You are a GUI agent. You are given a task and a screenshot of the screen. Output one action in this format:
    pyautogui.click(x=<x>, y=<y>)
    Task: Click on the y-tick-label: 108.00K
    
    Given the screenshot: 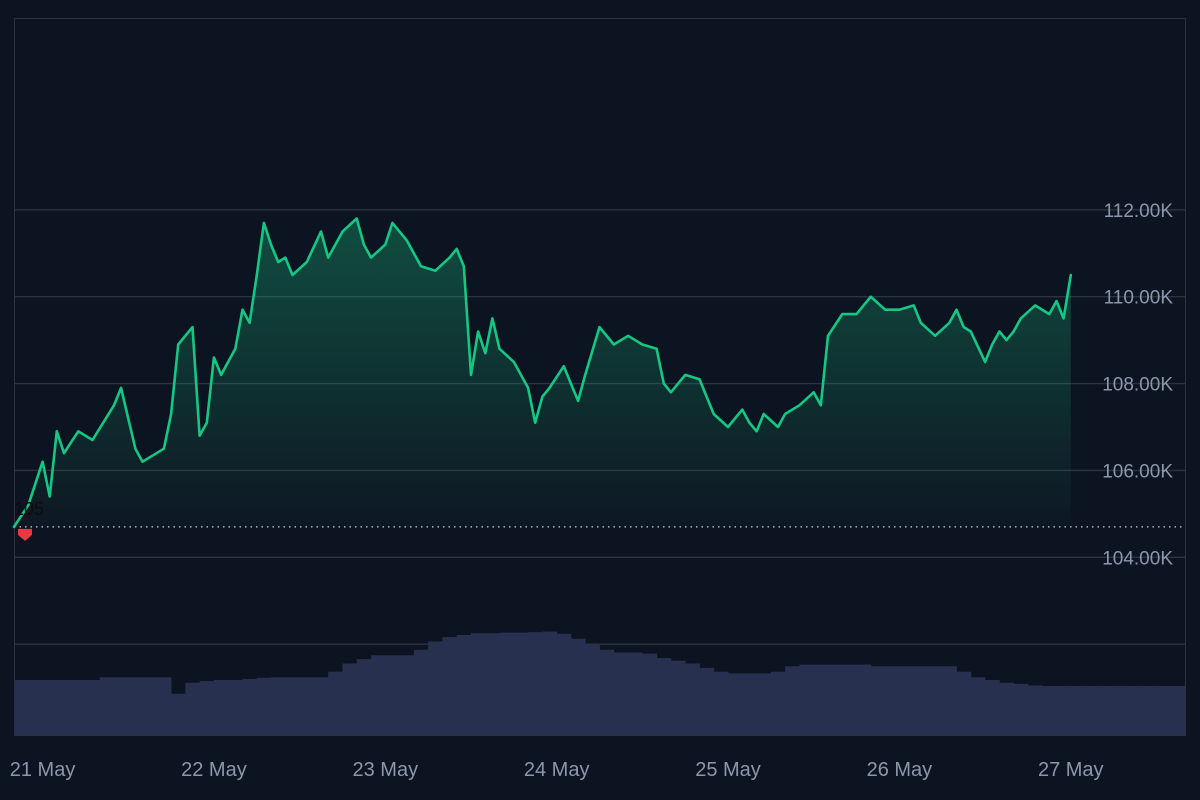 What is the action you would take?
    pyautogui.click(x=1137, y=385)
    